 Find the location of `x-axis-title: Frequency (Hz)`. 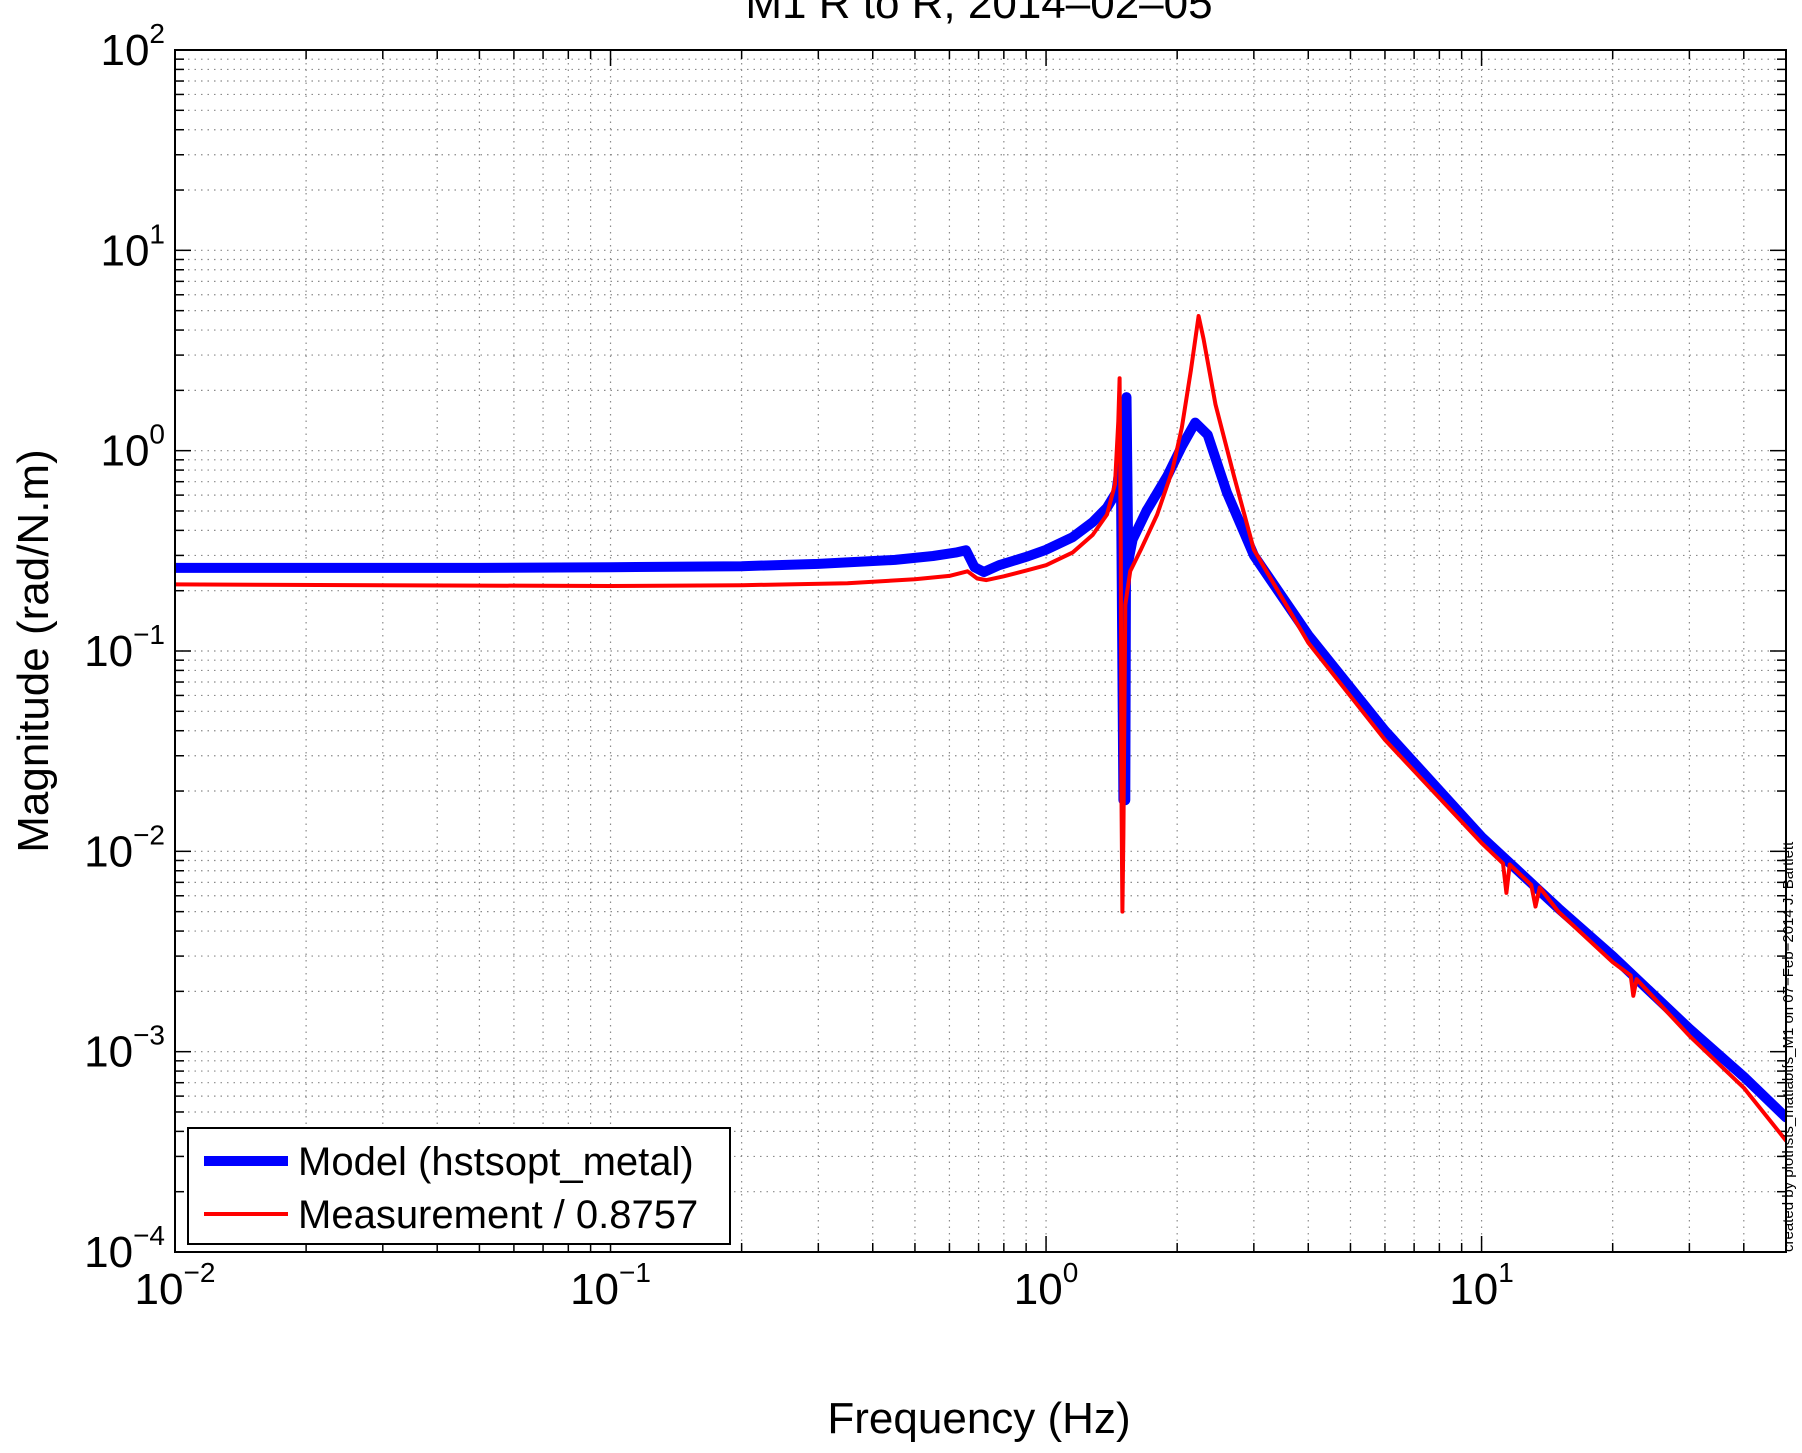

x-axis-title: Frequency (Hz) is located at coordinates (978, 1418).